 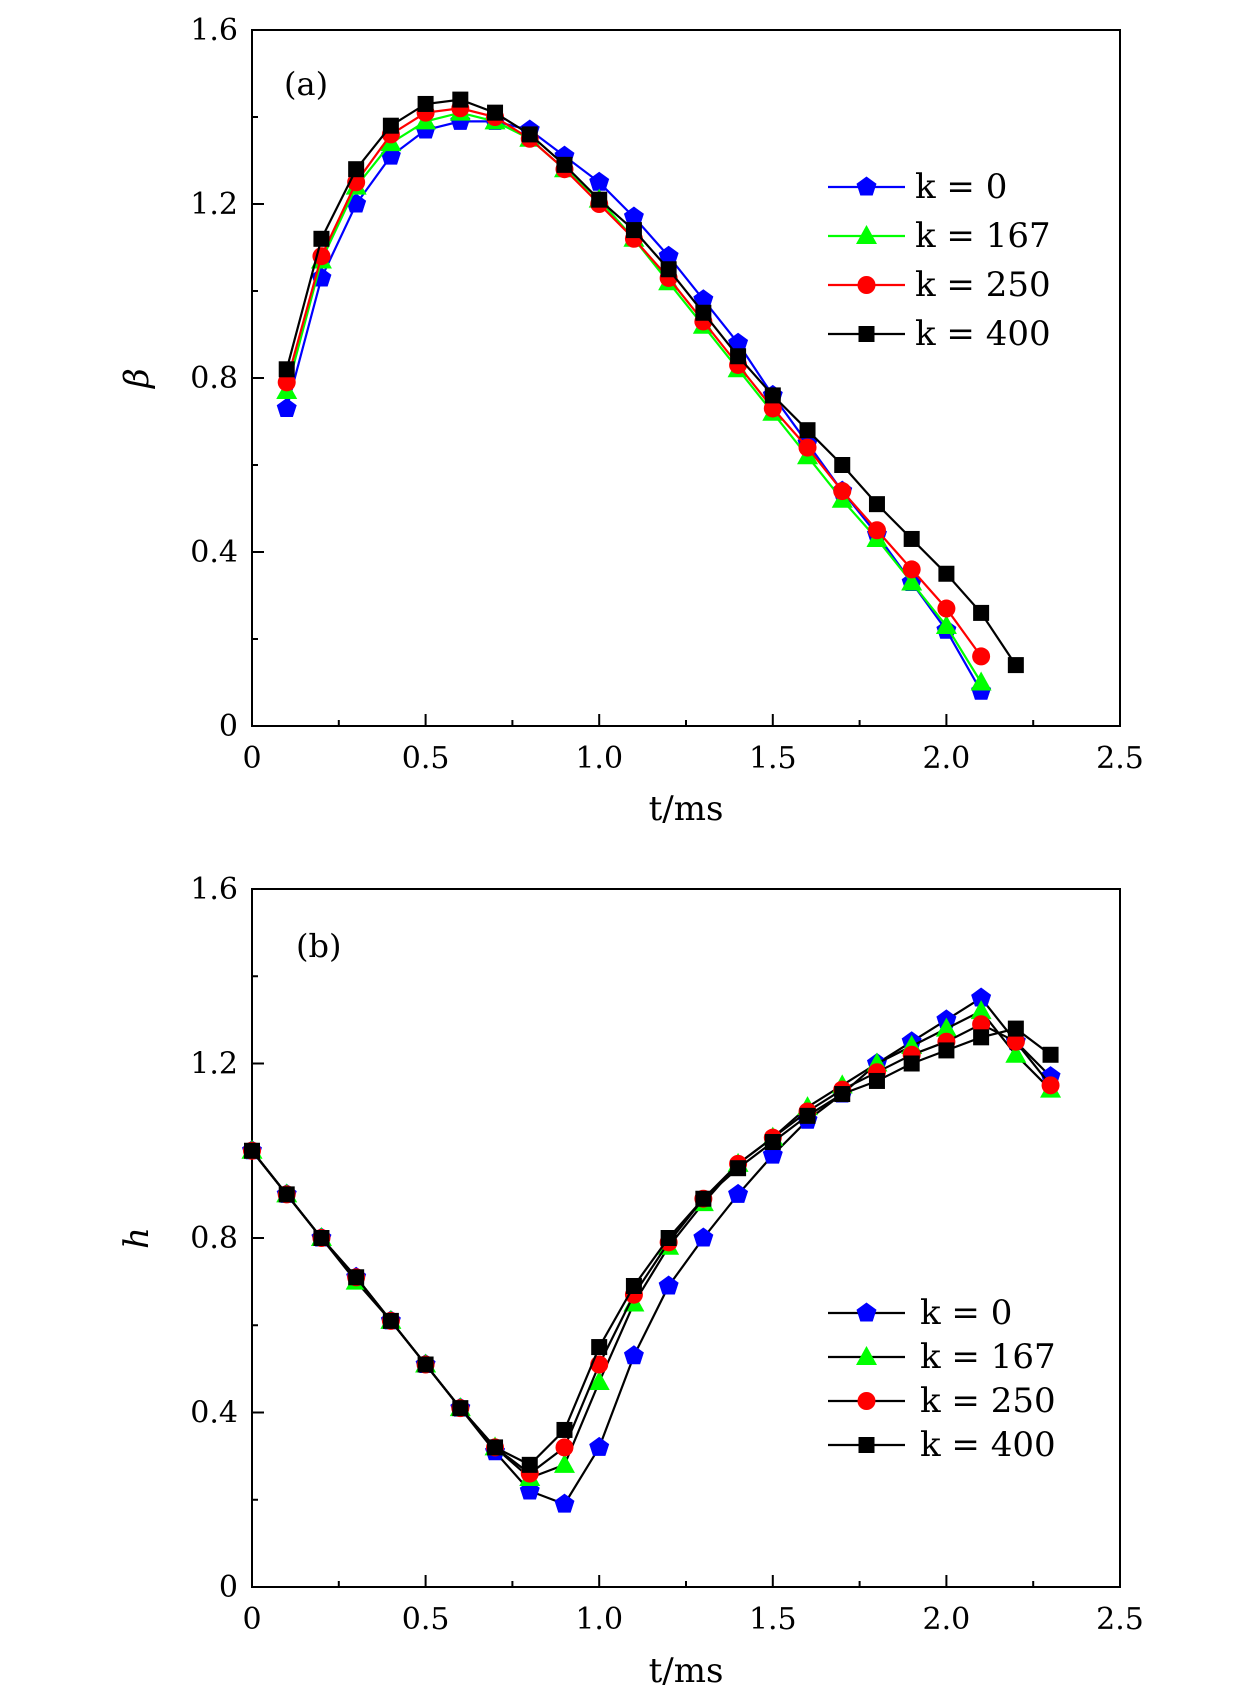 I want to click on x-tick-label: 1.0, so click(x=599, y=1619).